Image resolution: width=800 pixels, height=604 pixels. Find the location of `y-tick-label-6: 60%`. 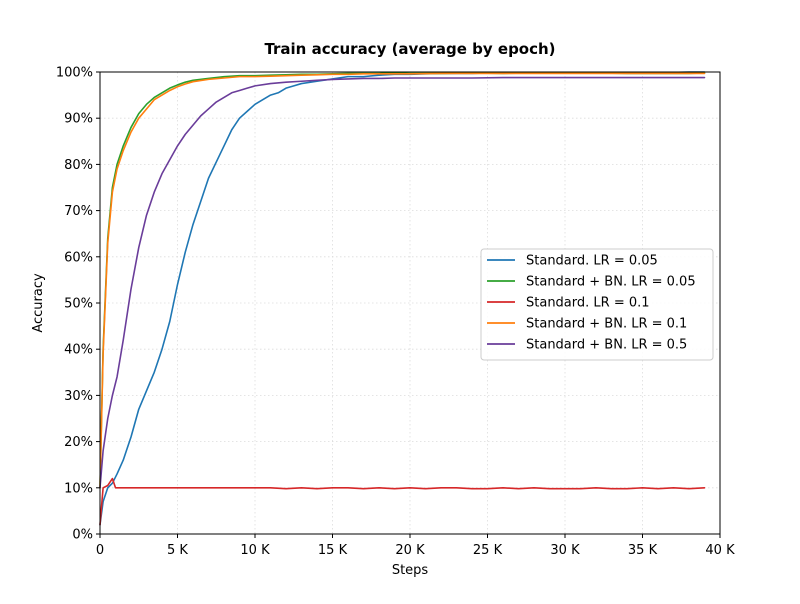

y-tick-label-6: 60% is located at coordinates (78, 257).